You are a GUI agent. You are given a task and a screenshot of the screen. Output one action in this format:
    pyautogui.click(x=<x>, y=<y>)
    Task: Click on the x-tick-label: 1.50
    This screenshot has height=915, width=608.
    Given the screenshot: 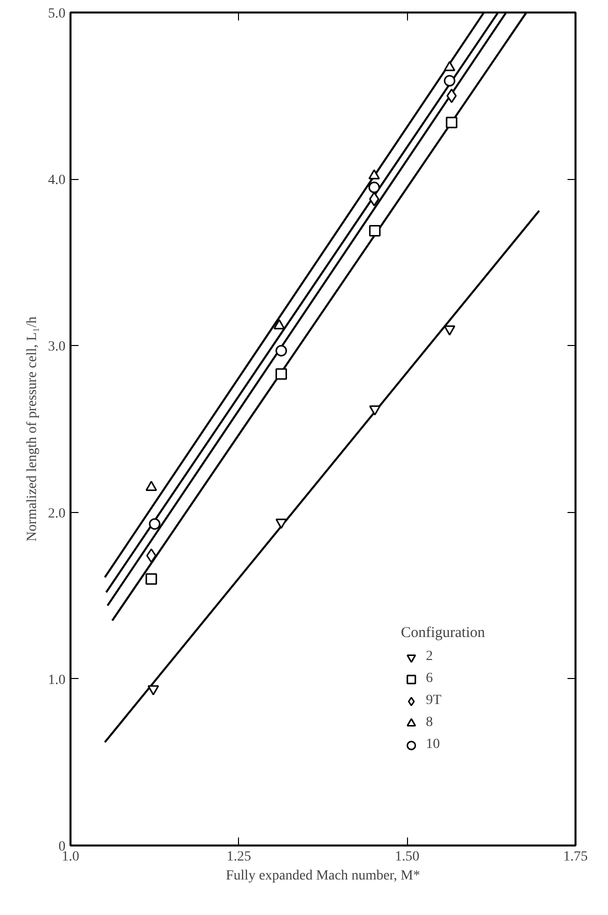 What is the action you would take?
    pyautogui.click(x=407, y=857)
    